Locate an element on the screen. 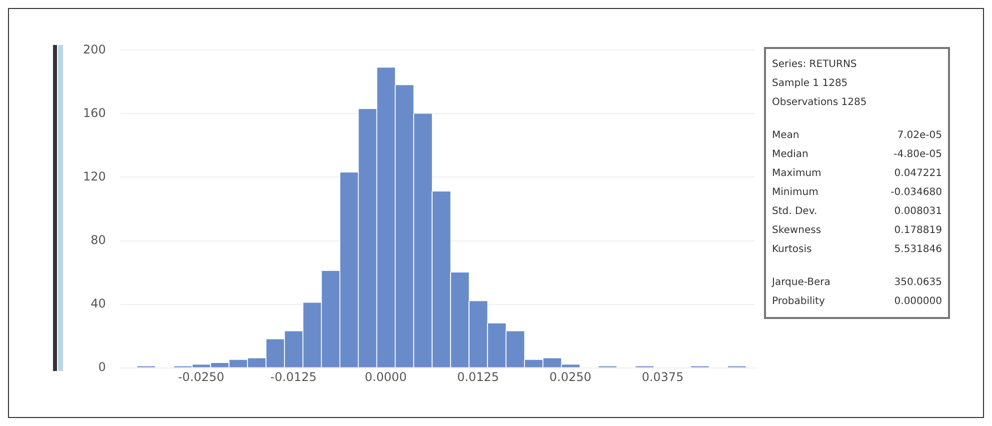  text: -4.80e-05 is located at coordinates (918, 155).